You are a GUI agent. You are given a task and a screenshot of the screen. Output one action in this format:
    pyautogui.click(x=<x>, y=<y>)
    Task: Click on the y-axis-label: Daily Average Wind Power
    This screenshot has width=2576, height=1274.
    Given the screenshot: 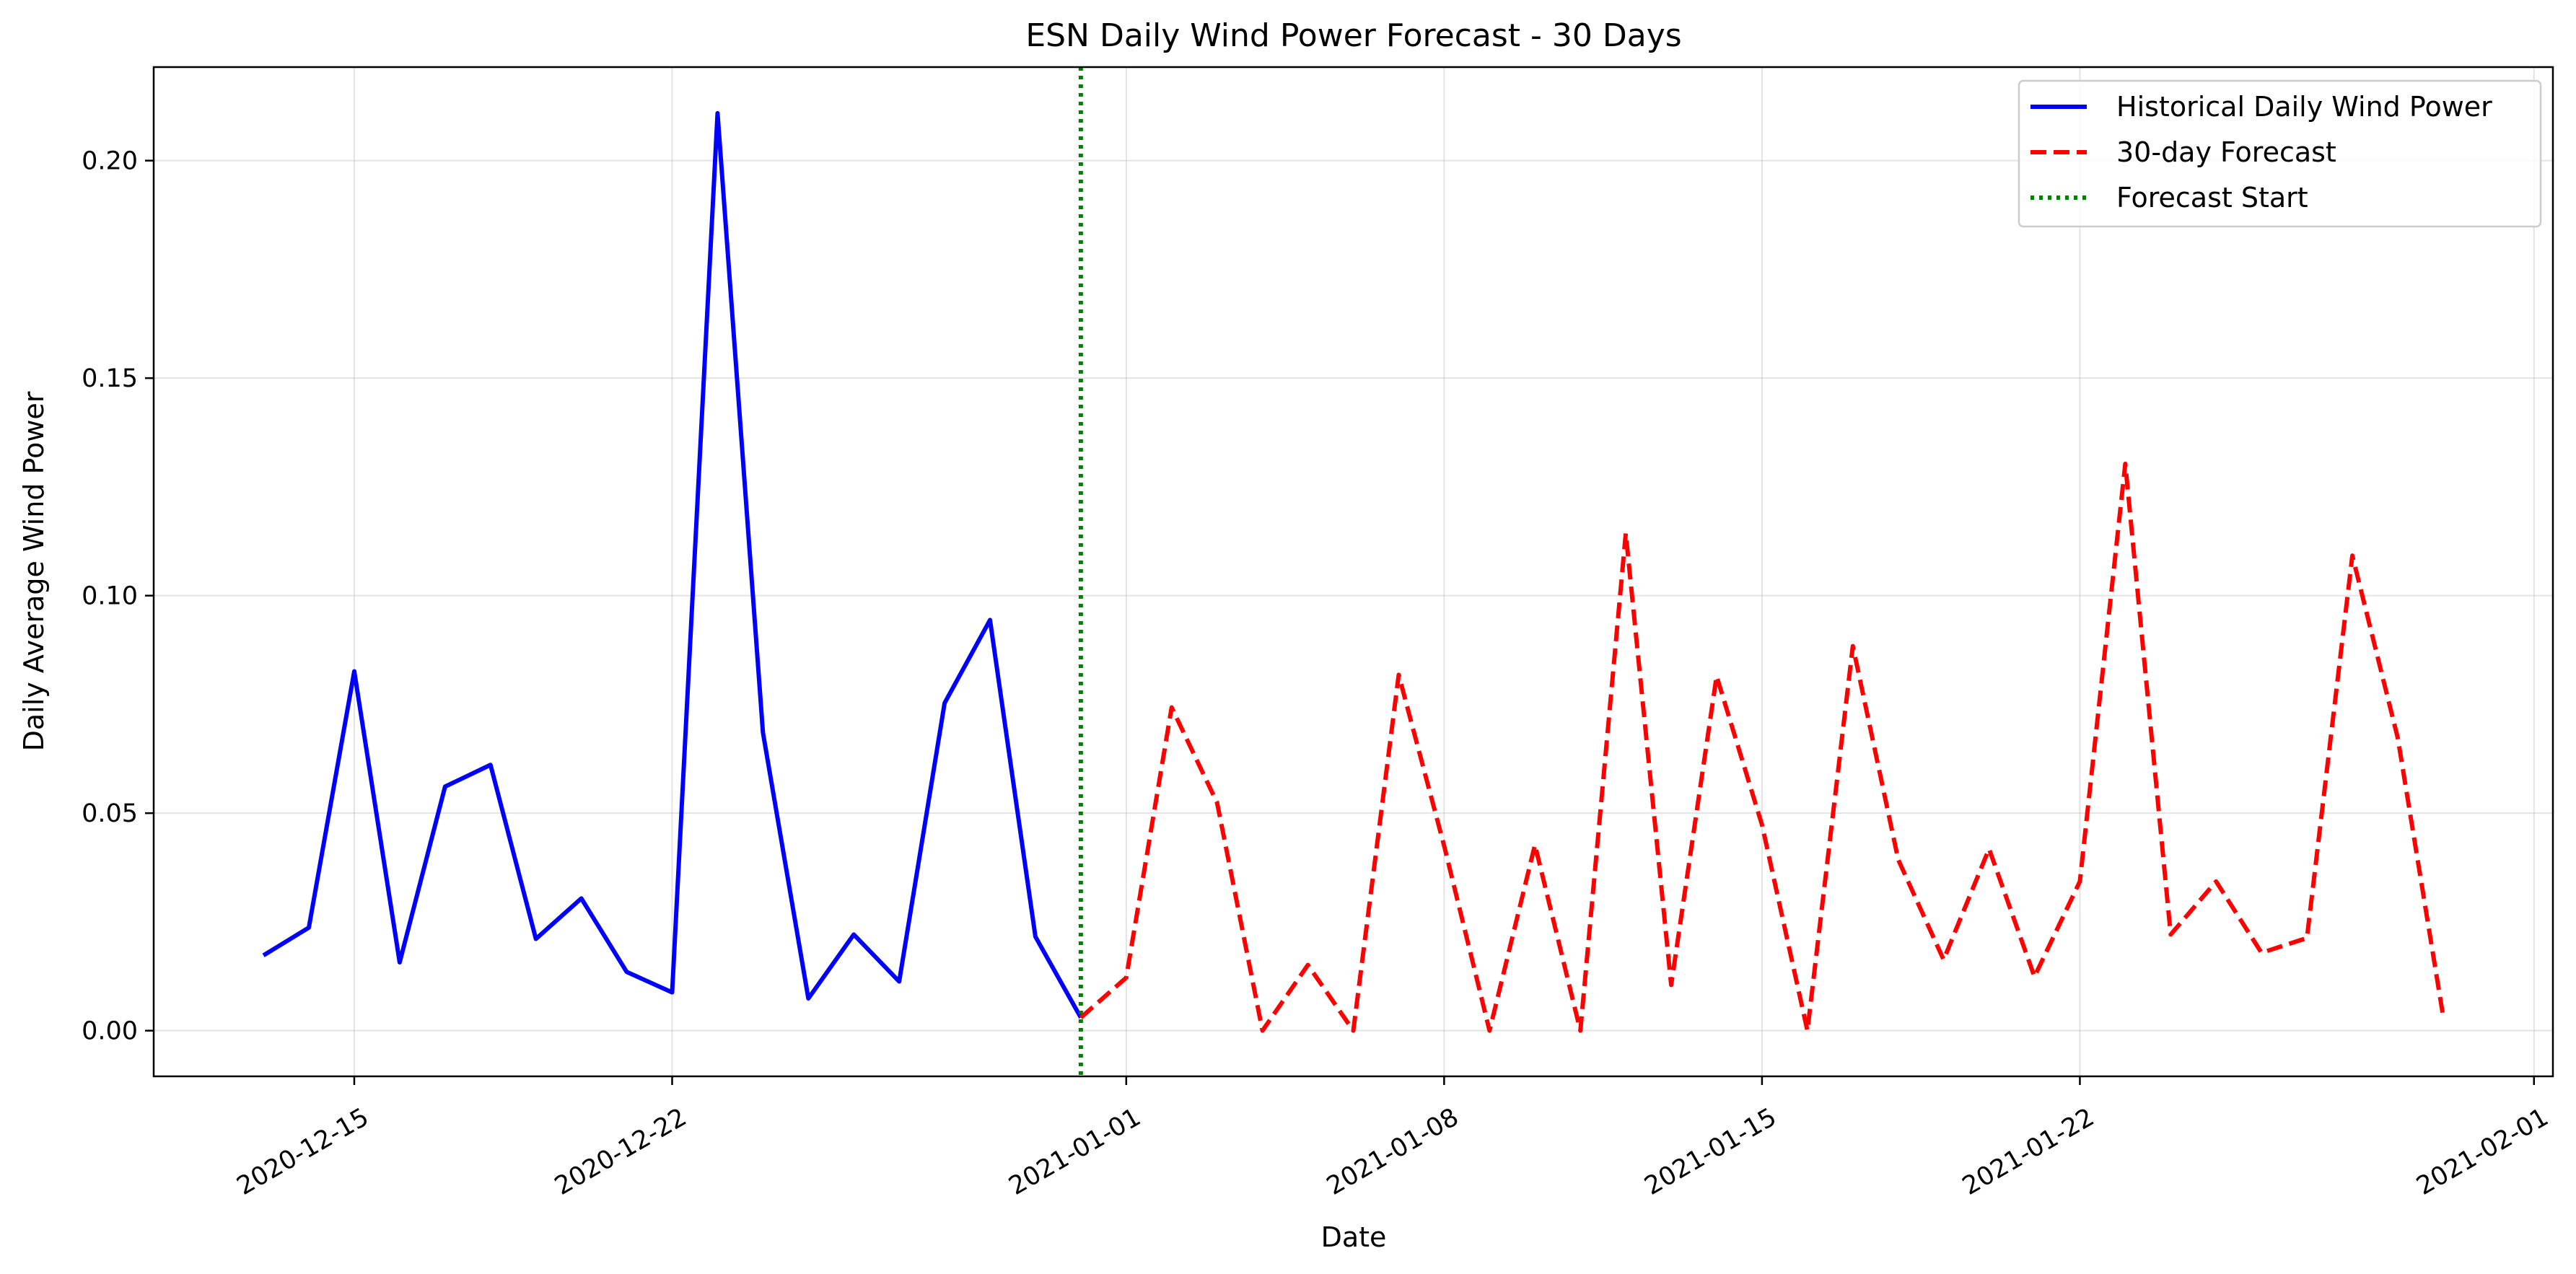 What is the action you would take?
    pyautogui.click(x=34, y=571)
    